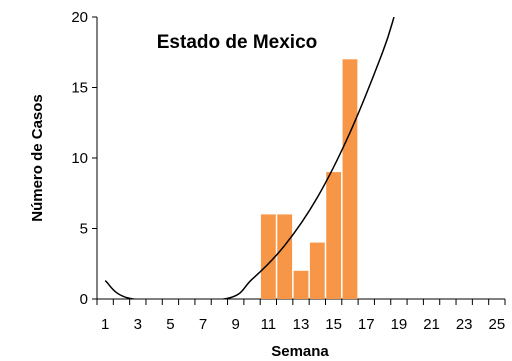 The height and width of the screenshot is (361, 512). What do you see at coordinates (170, 324) in the screenshot?
I see `x-tick-label: 5` at bounding box center [170, 324].